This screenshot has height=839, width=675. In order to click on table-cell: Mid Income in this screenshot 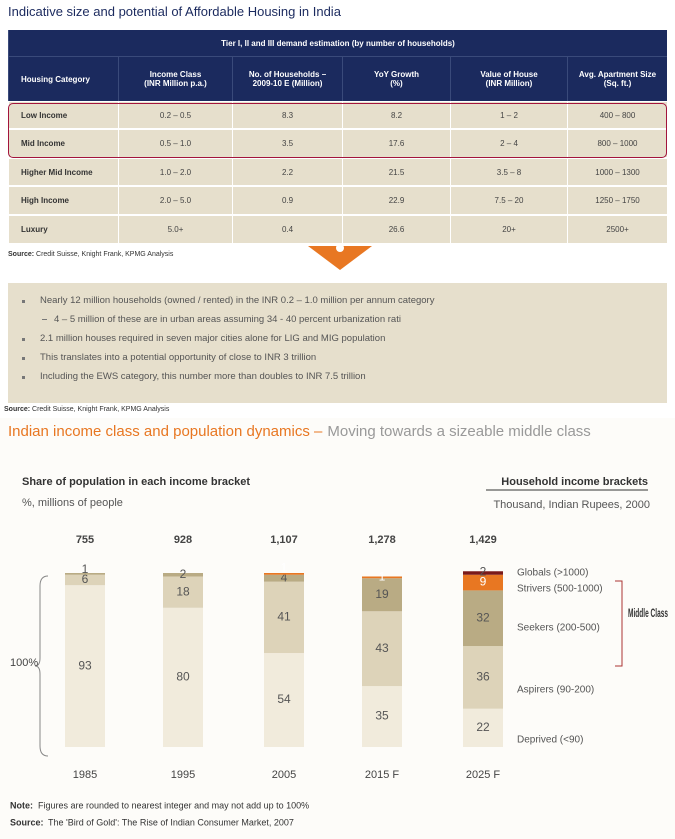, I will do `click(63, 144)`.